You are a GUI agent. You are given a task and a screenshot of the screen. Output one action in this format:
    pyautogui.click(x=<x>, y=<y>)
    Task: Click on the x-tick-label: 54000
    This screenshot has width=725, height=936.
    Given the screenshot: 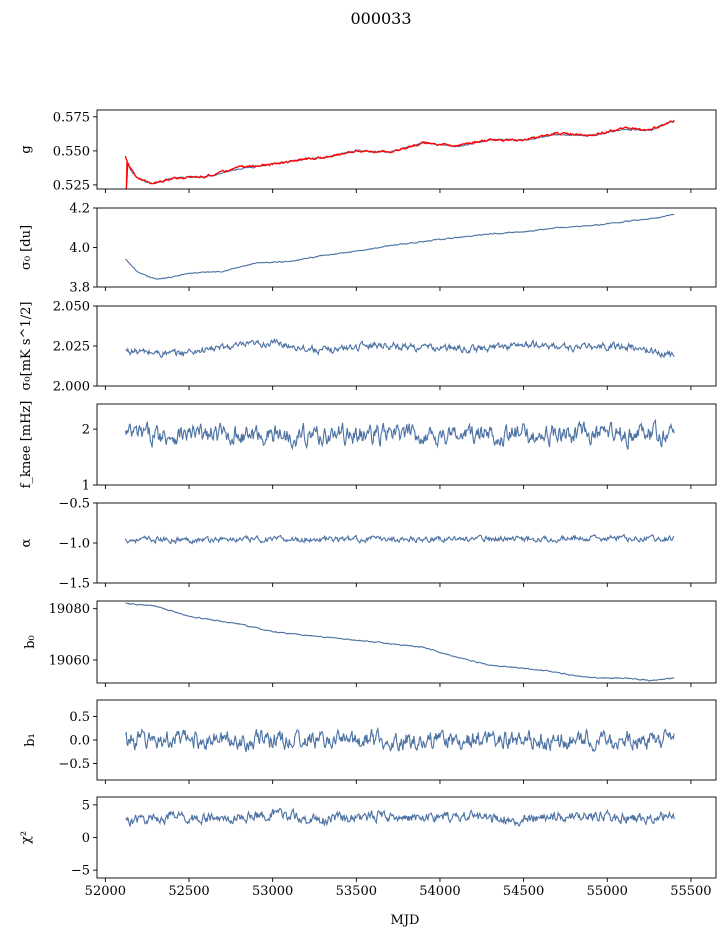 What is the action you would take?
    pyautogui.click(x=439, y=891)
    